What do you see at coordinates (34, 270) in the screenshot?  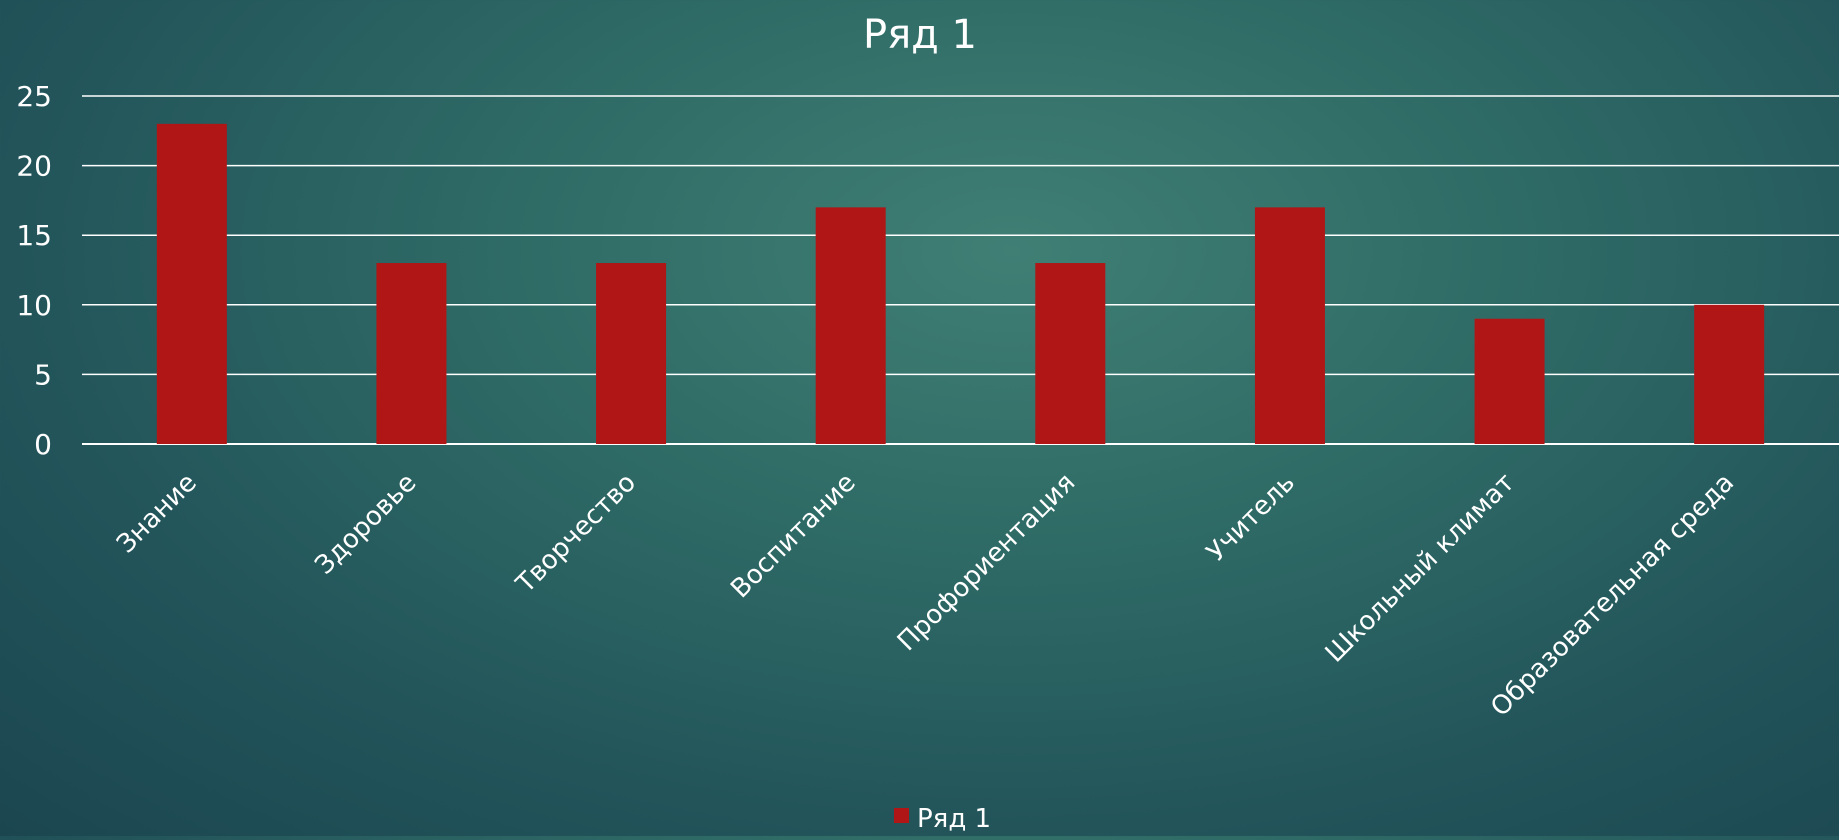 I see `y-axis-ticks: 0 5 10 15 20 25` at bounding box center [34, 270].